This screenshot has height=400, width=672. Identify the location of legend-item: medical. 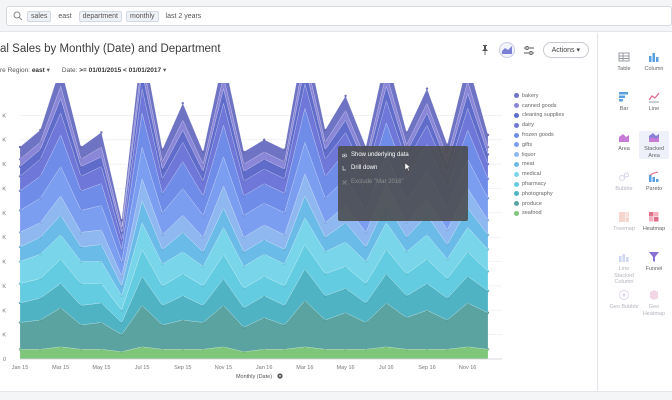
(539, 174).